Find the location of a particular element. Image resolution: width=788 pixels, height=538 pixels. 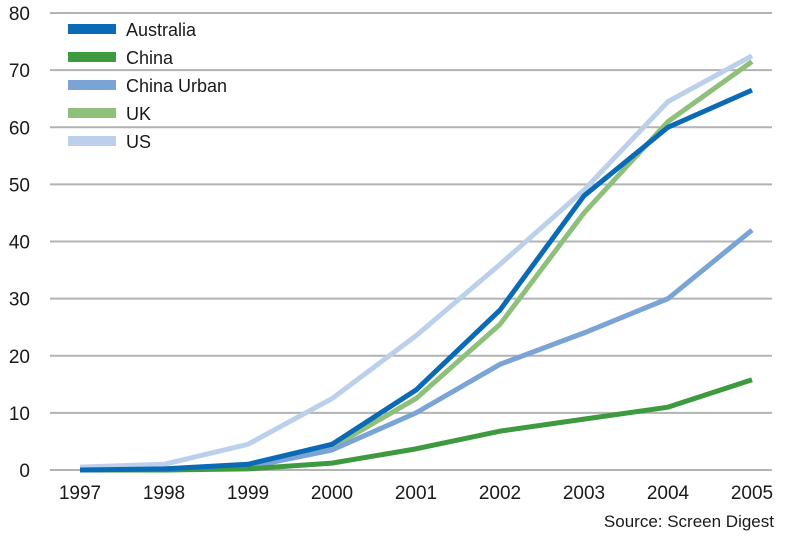

legend: Australia China China Urban UK US is located at coordinates (147, 86).